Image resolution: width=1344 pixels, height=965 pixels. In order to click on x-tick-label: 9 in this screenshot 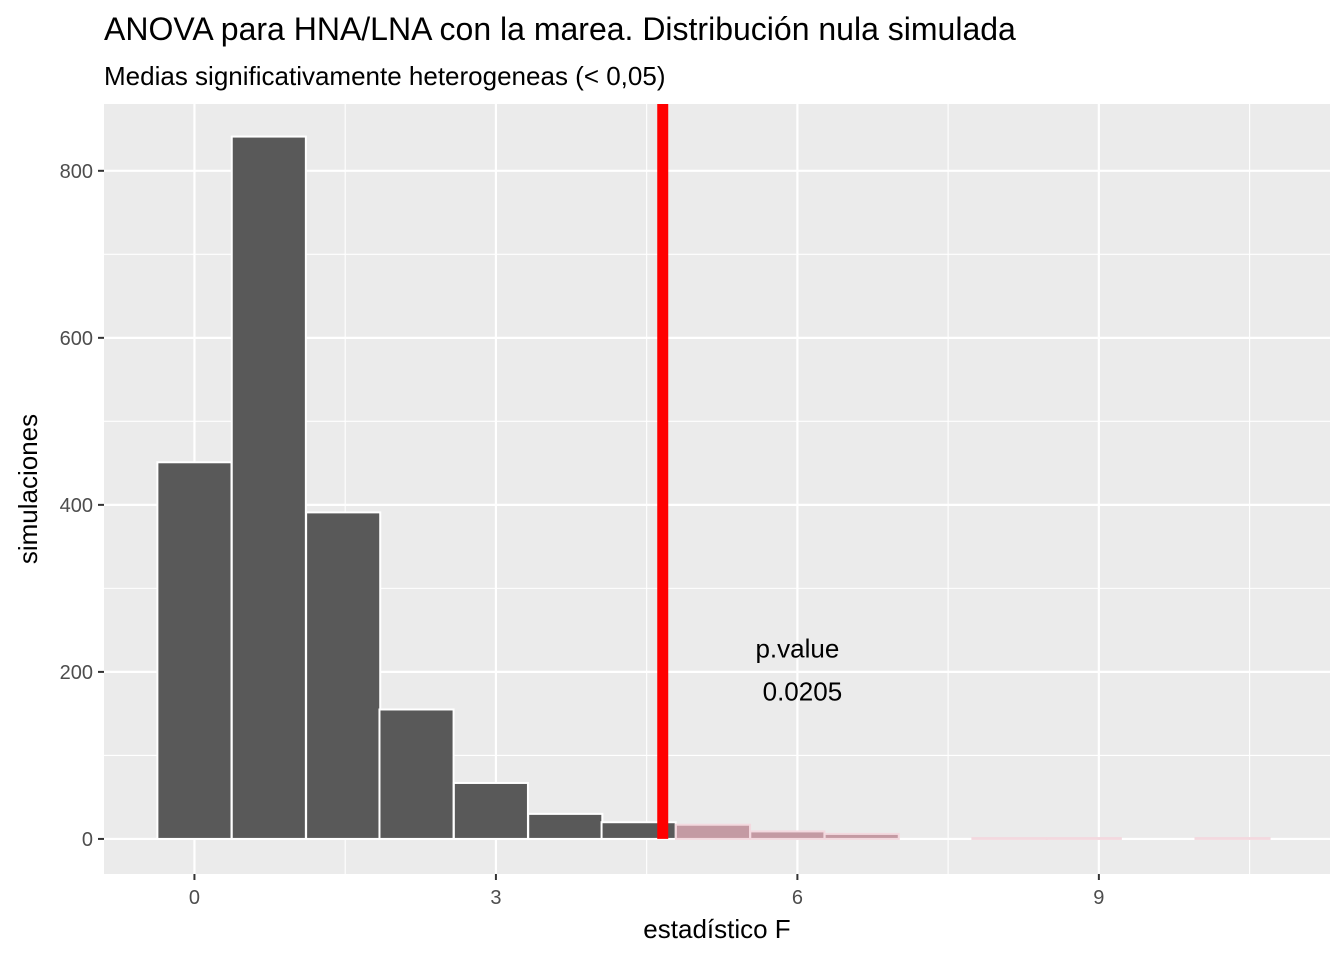, I will do `click(1098, 898)`.